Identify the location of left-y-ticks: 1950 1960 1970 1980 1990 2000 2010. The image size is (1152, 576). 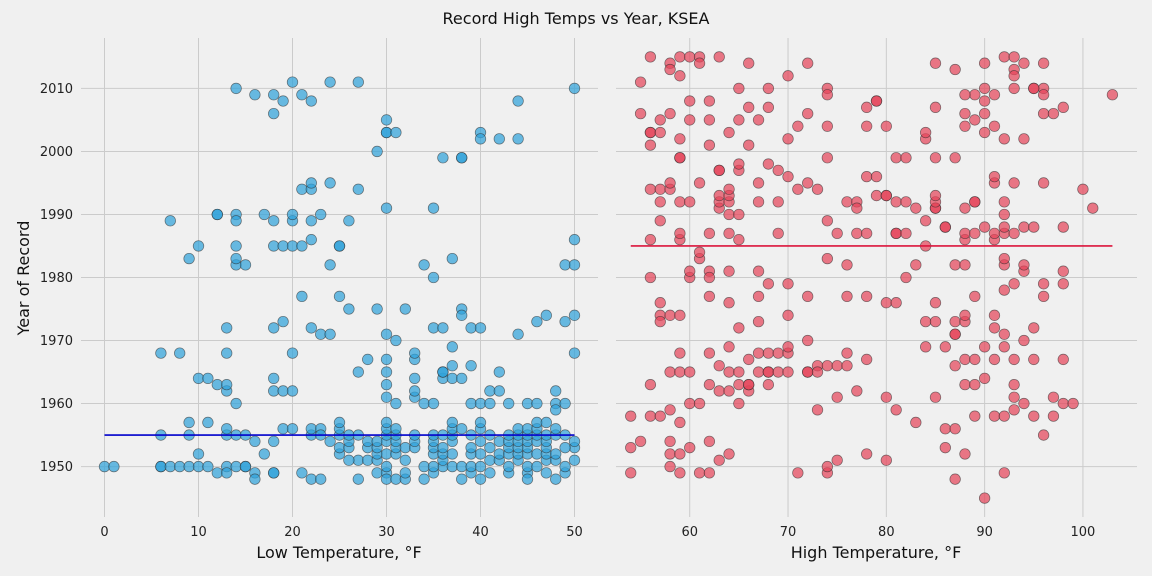
(56, 278).